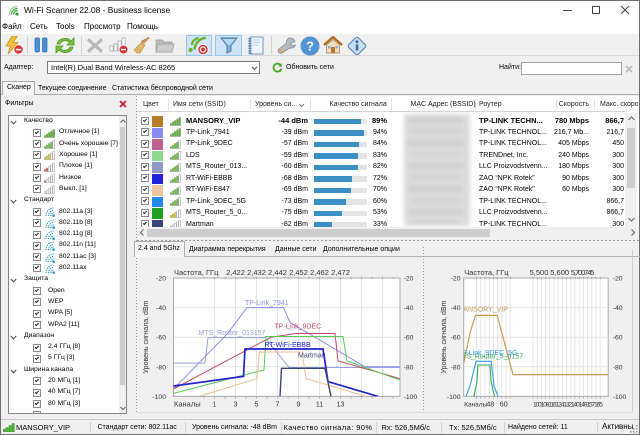  I want to click on svg-text: 2,442, so click(277, 272).